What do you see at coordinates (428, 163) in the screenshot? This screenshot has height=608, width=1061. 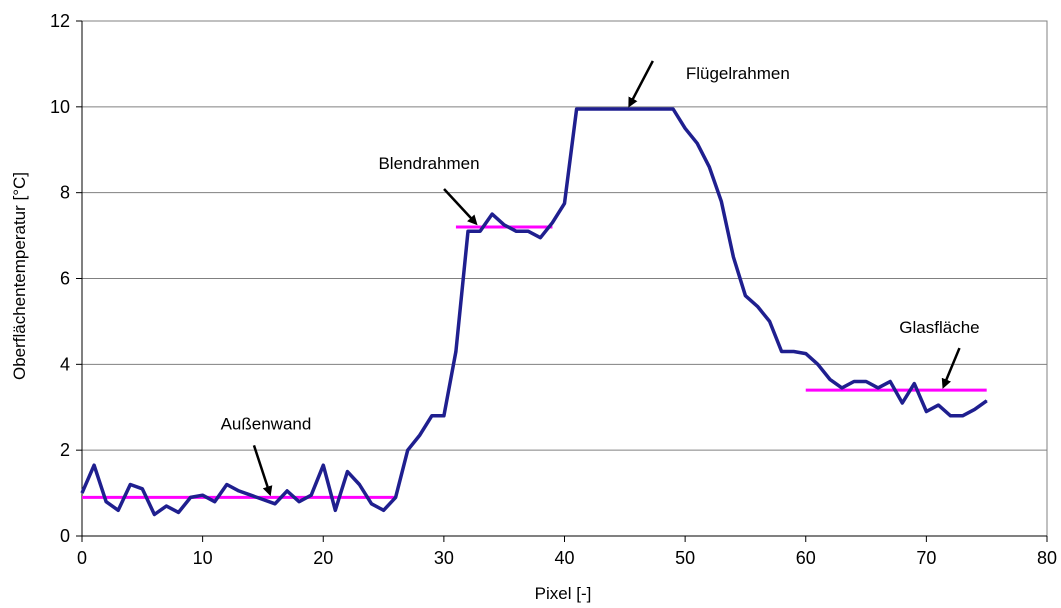 I see `annotation-label: Blendrahmen` at bounding box center [428, 163].